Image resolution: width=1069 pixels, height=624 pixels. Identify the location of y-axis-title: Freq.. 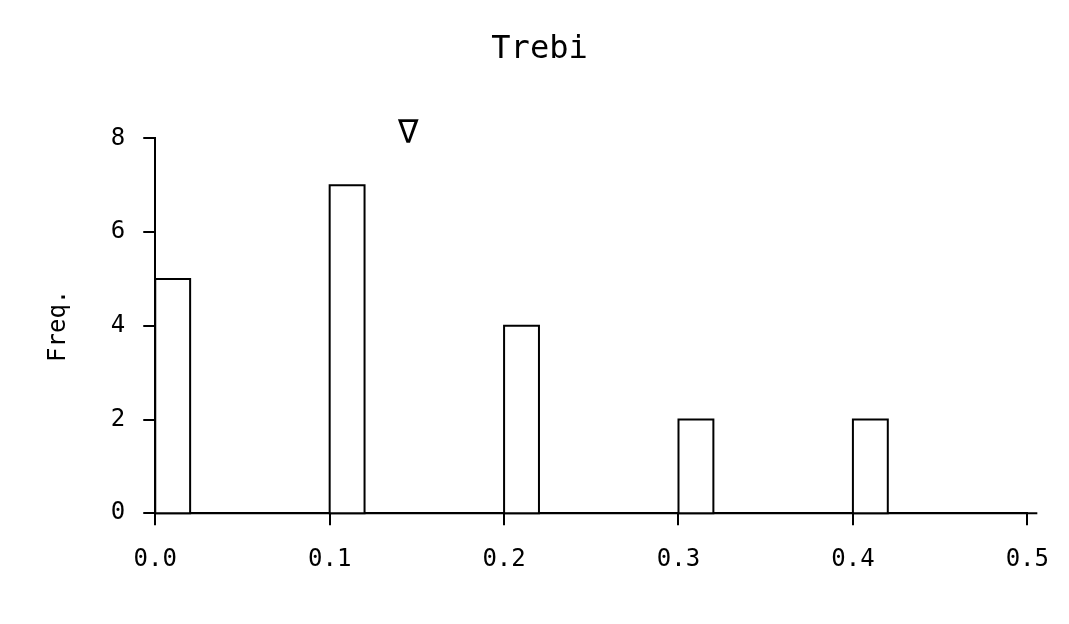
(56, 325).